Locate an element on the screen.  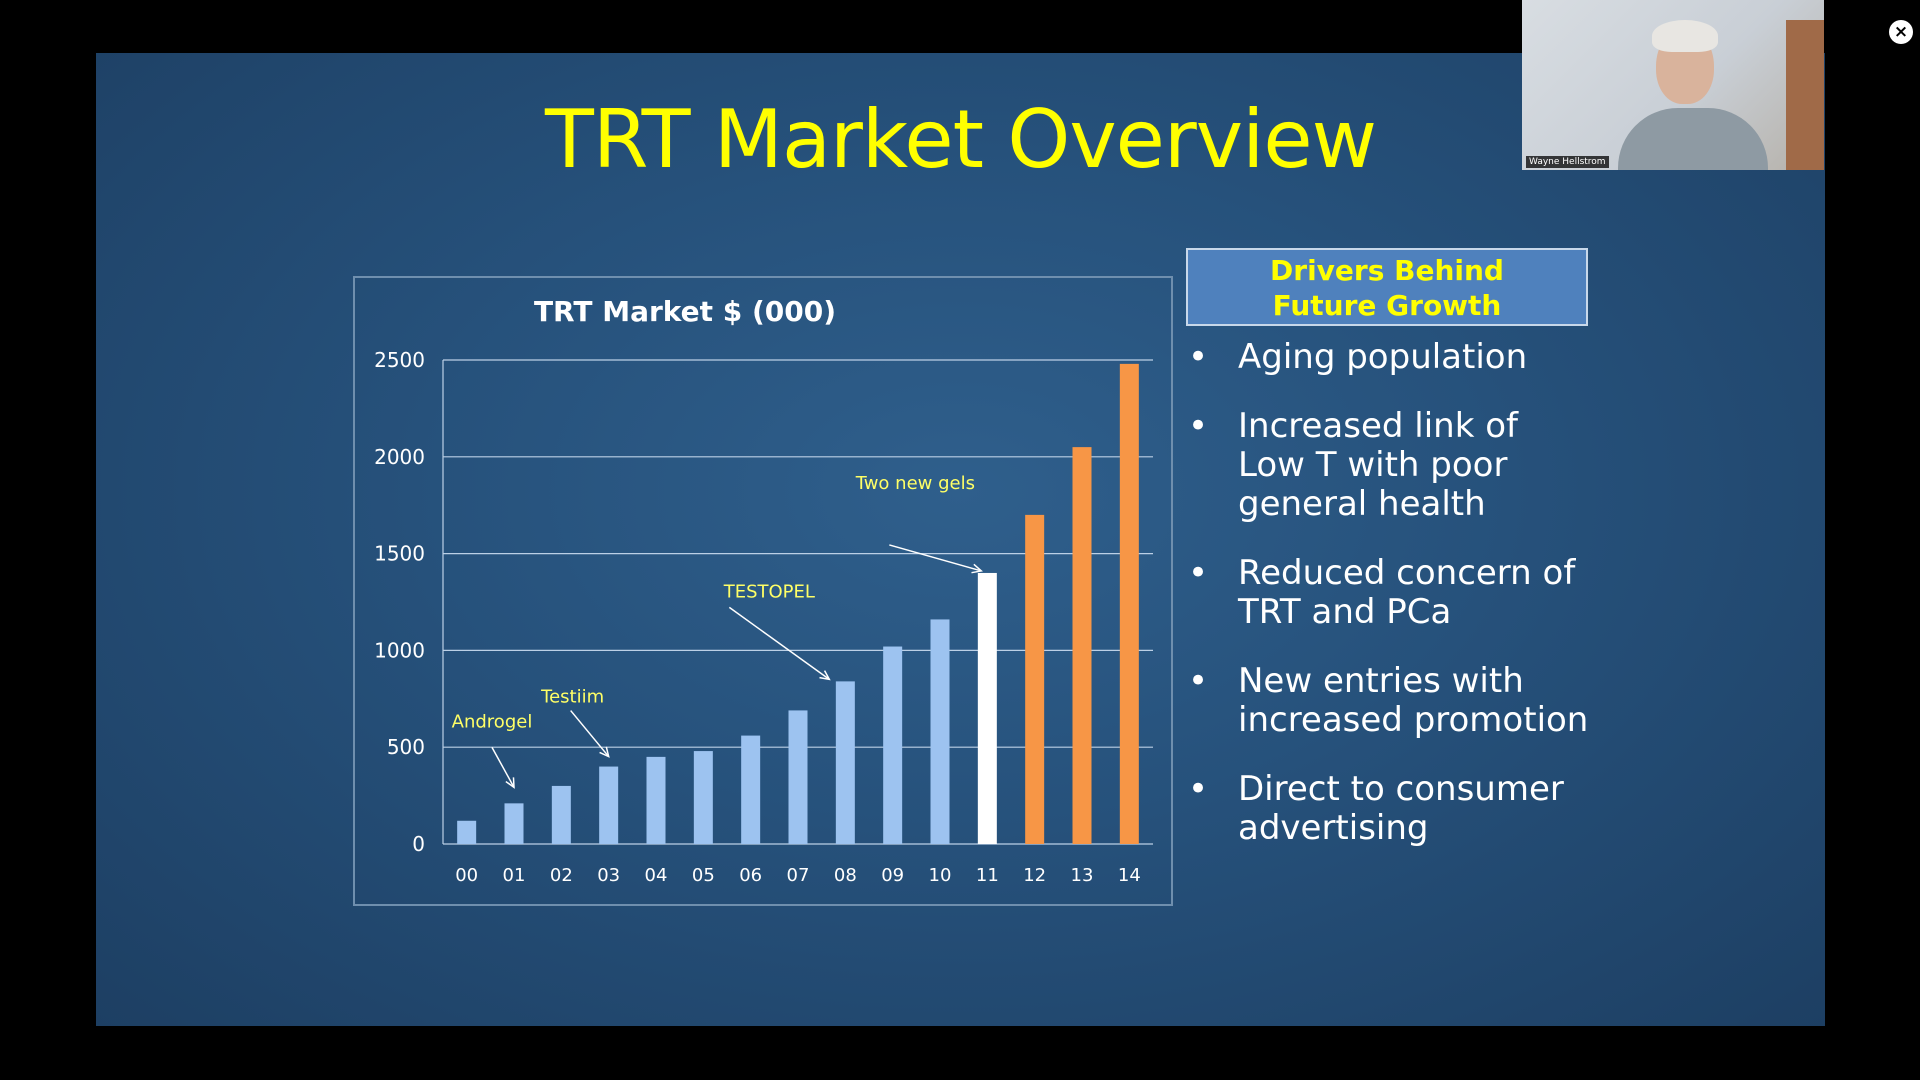
drivers-heading-line1: Drivers Behind is located at coordinates (1387, 270).